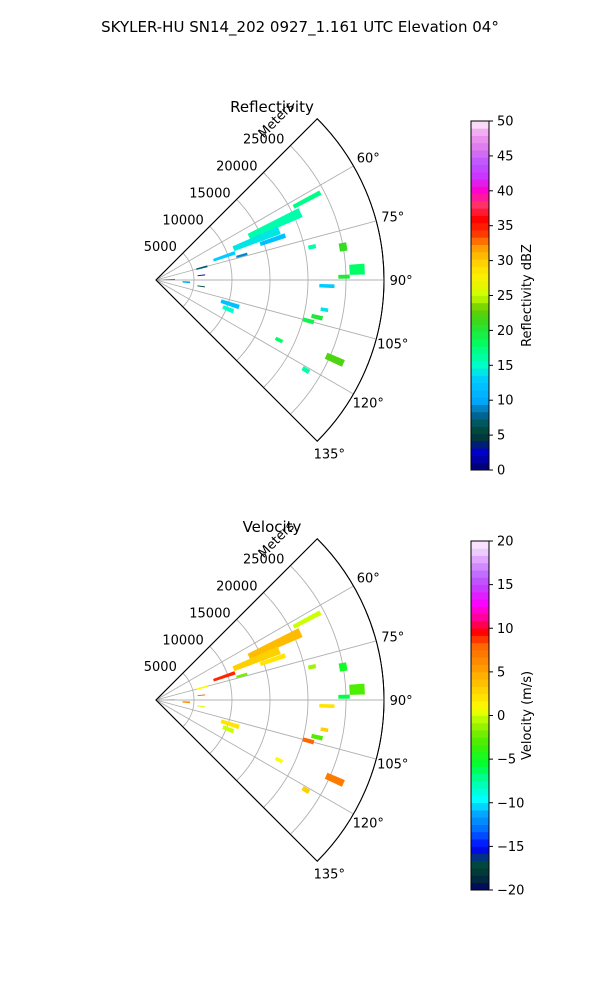  Describe the element at coordinates (272, 107) in the screenshot. I see `panel-title: Reflectivity` at that location.